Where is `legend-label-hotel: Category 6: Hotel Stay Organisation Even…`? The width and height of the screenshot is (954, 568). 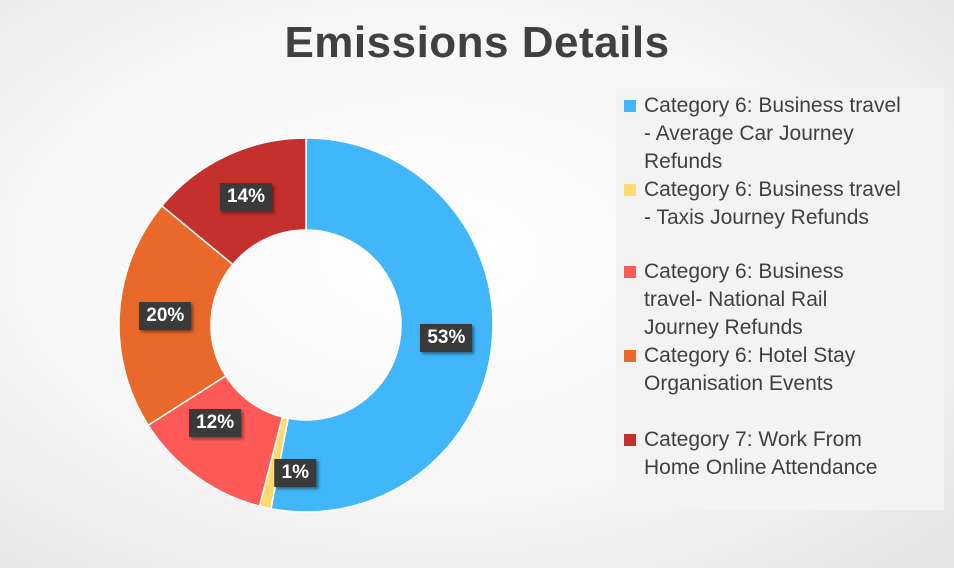
legend-label-hotel: Category 6: Hotel Stay Organisation Even… is located at coordinates (750, 369).